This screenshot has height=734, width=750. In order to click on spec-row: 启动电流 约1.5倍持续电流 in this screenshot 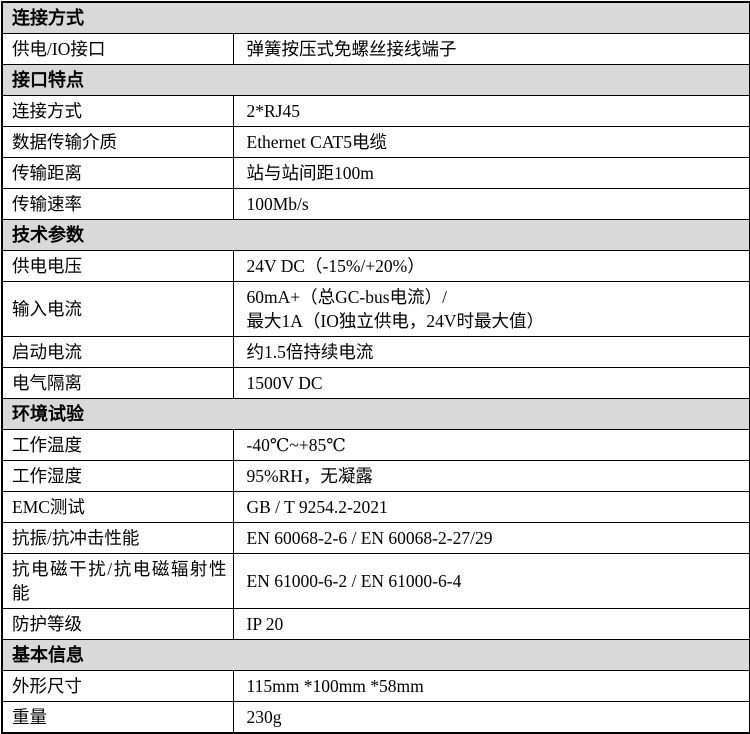, I will do `click(375, 352)`.